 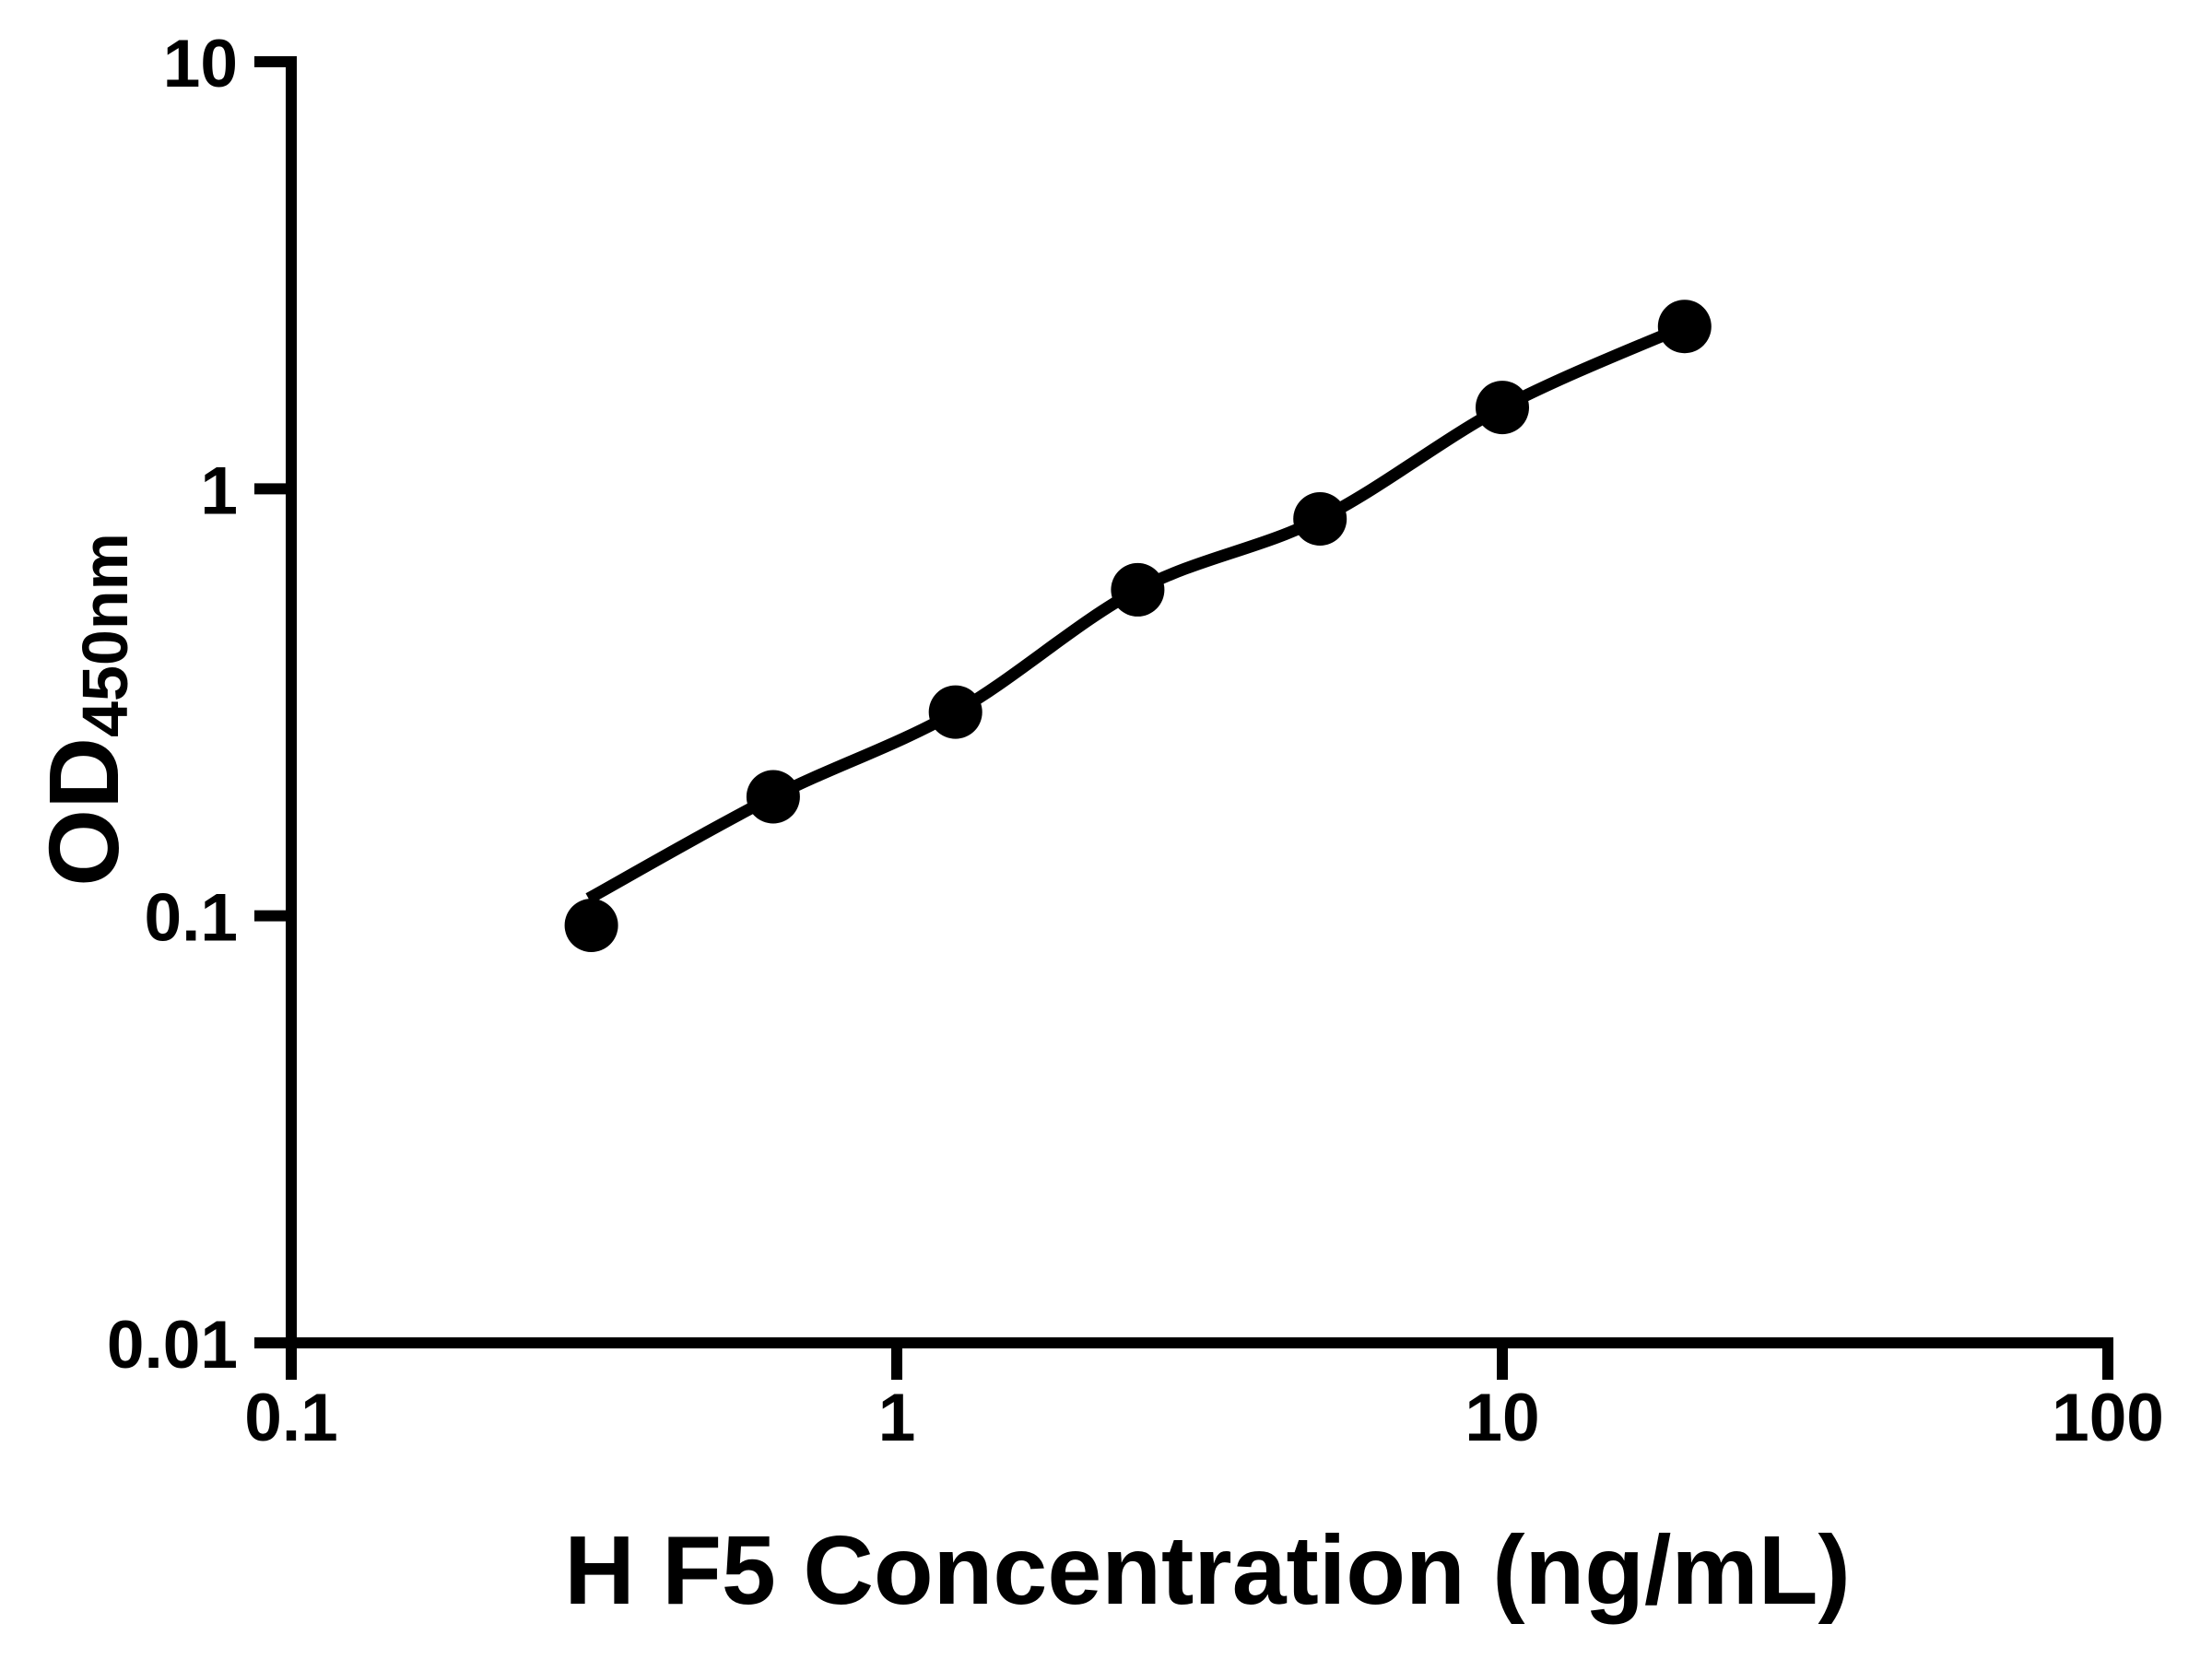 What do you see at coordinates (897, 1418) in the screenshot?
I see `x-tick-label: 1` at bounding box center [897, 1418].